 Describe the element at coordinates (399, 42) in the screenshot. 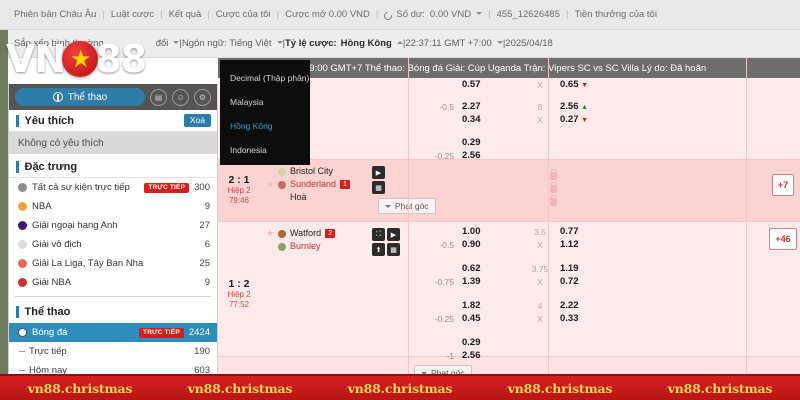

I see `chevron-up-icon` at that location.